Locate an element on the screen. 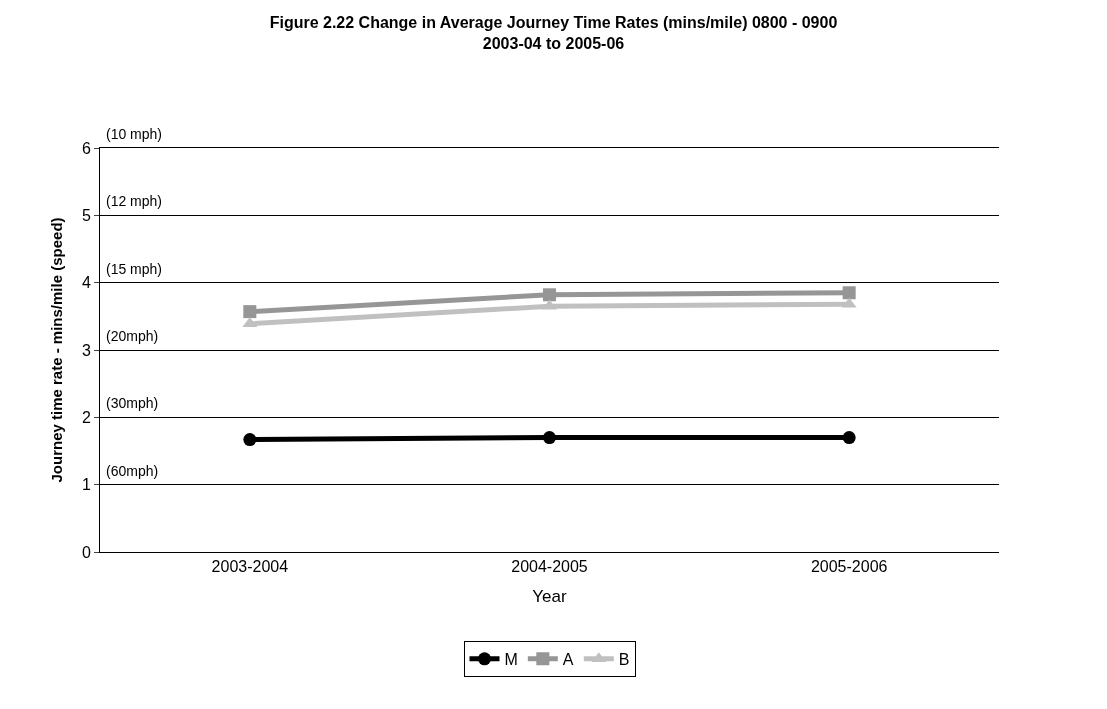 Image resolution: width=1107 pixels, height=709 pixels. annotation: (15 mph) is located at coordinates (134, 269).